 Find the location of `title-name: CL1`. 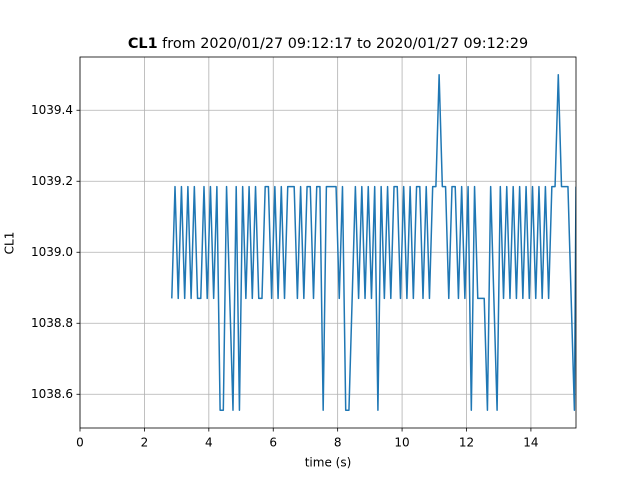

title-name: CL1 is located at coordinates (143, 44).